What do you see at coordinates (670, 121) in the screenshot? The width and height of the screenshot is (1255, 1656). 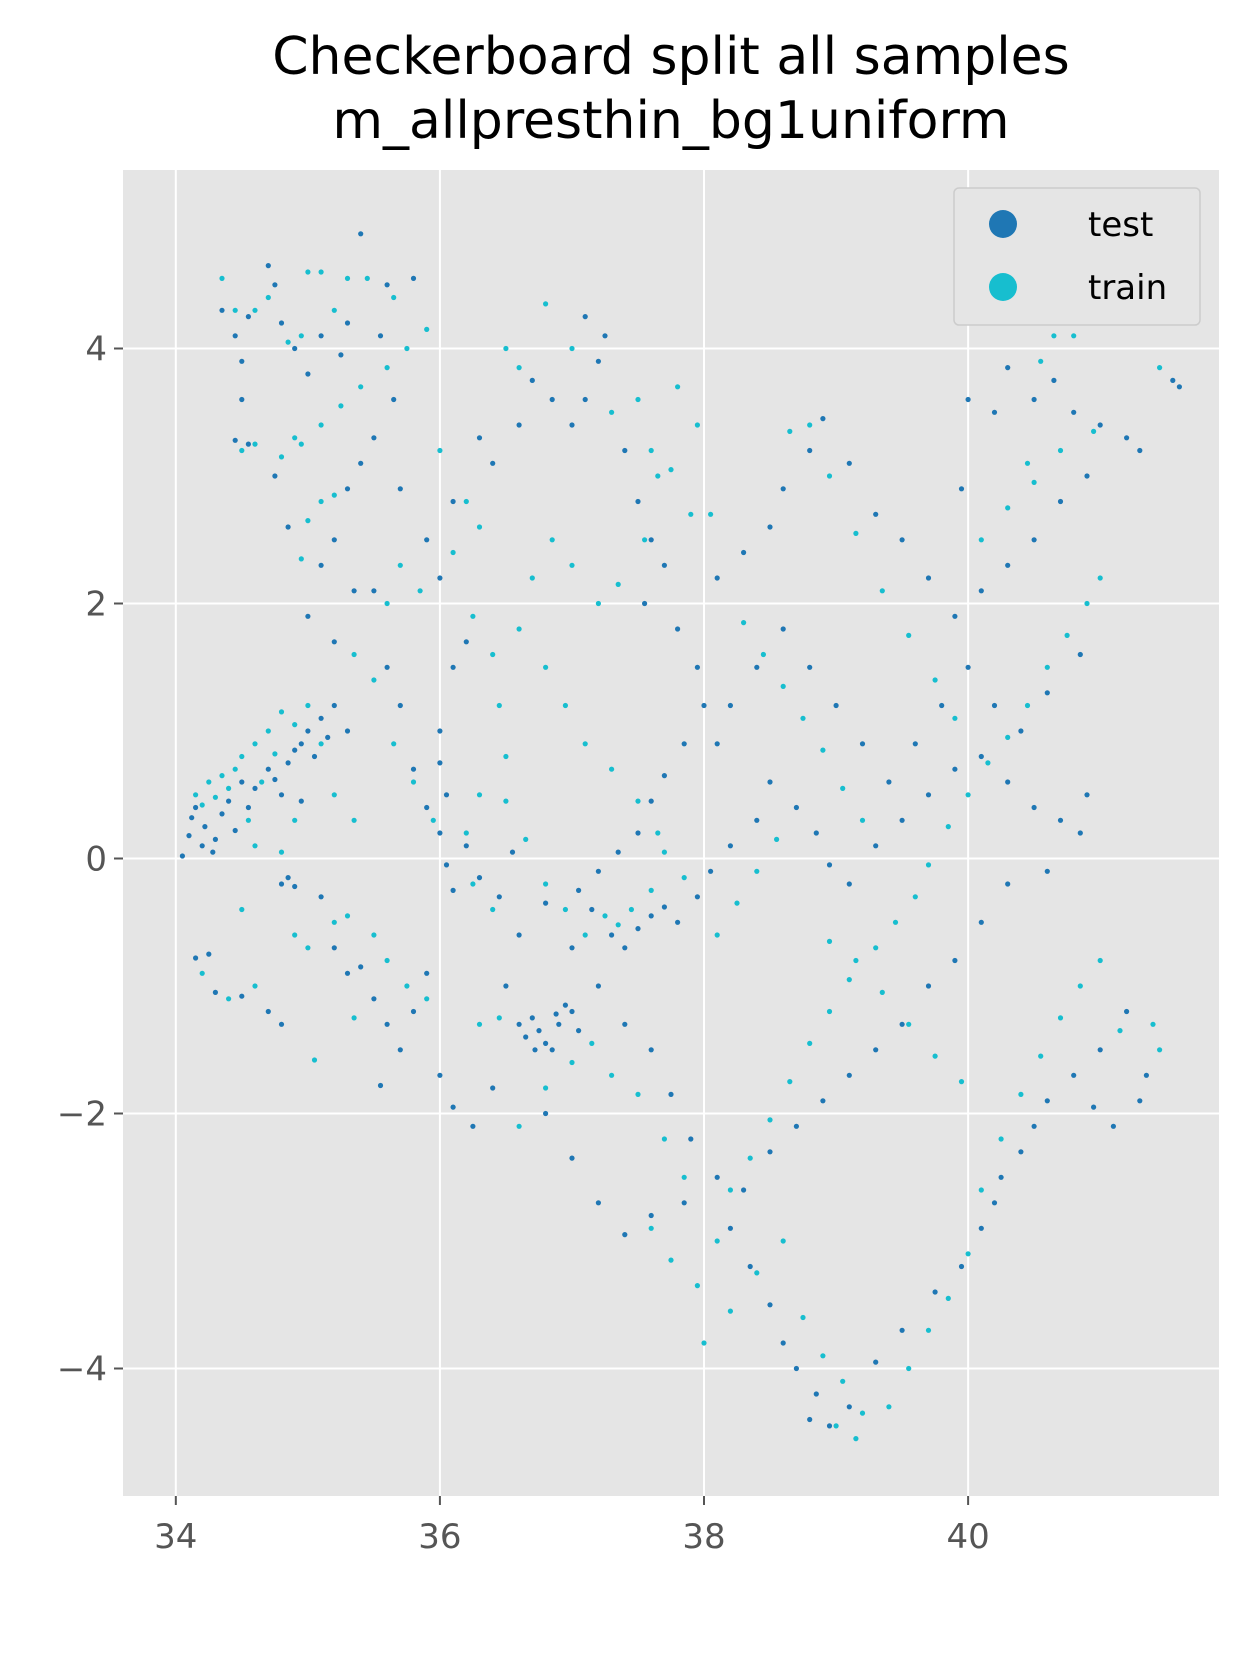 I see `chart-subtitle: m_allpresthin_bg1uniform` at bounding box center [670, 121].